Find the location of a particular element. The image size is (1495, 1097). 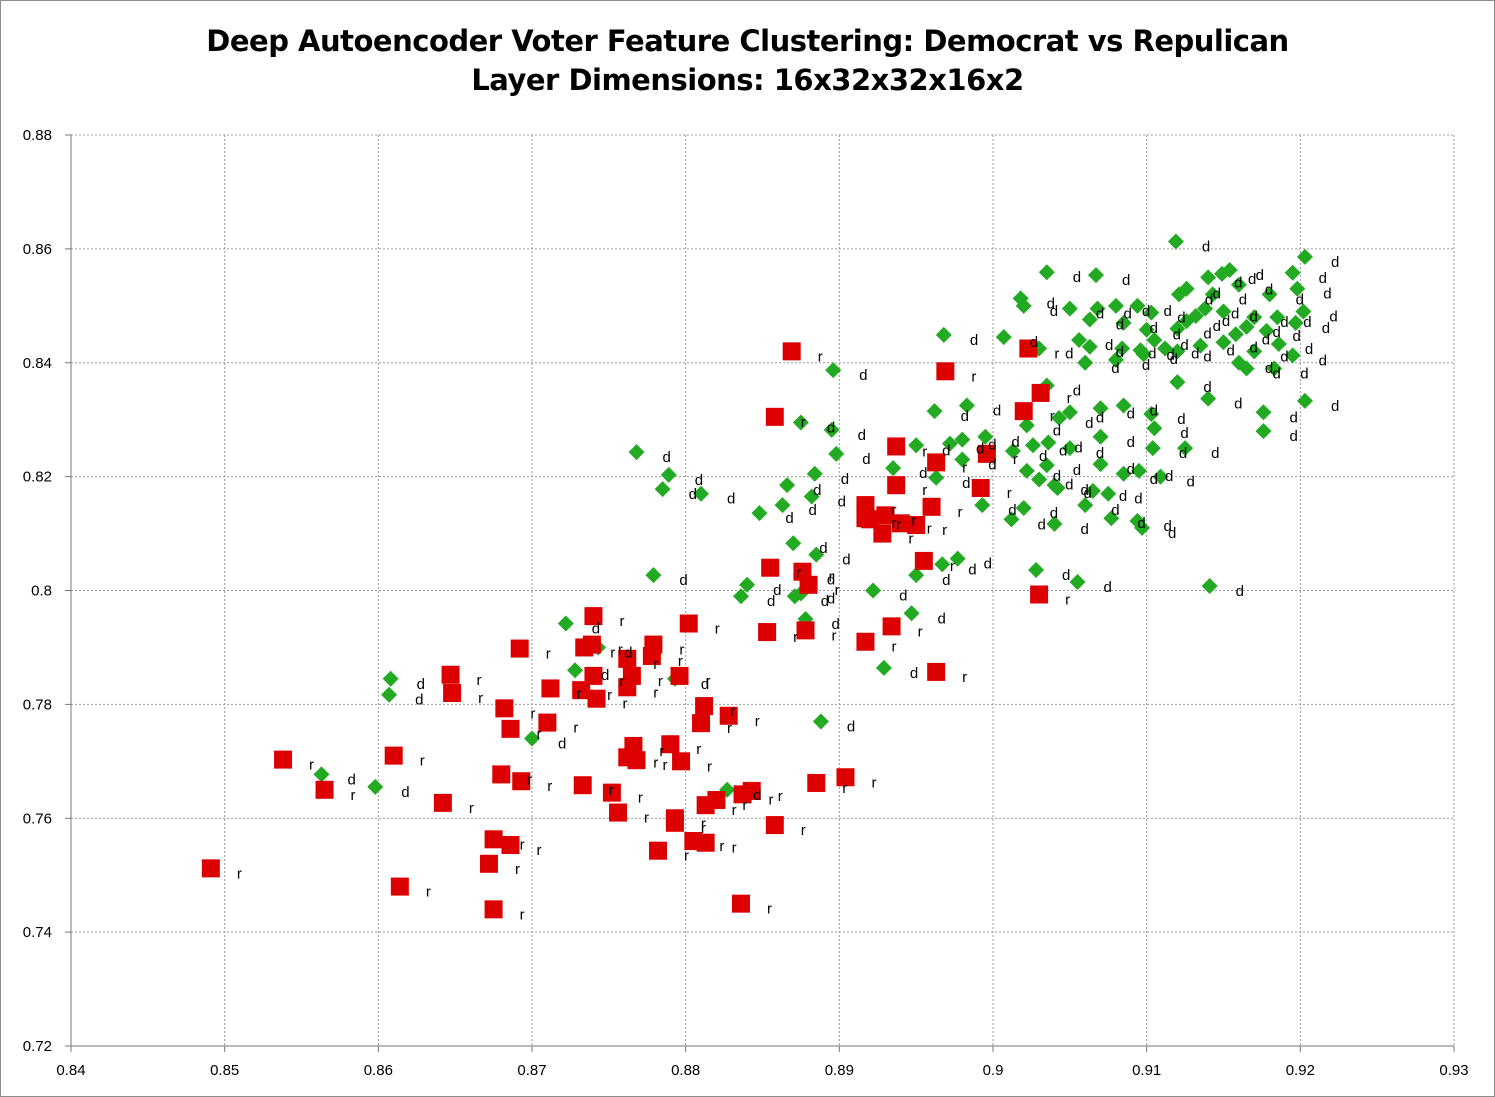

x-tick-label: 0.84 is located at coordinates (70, 1070).